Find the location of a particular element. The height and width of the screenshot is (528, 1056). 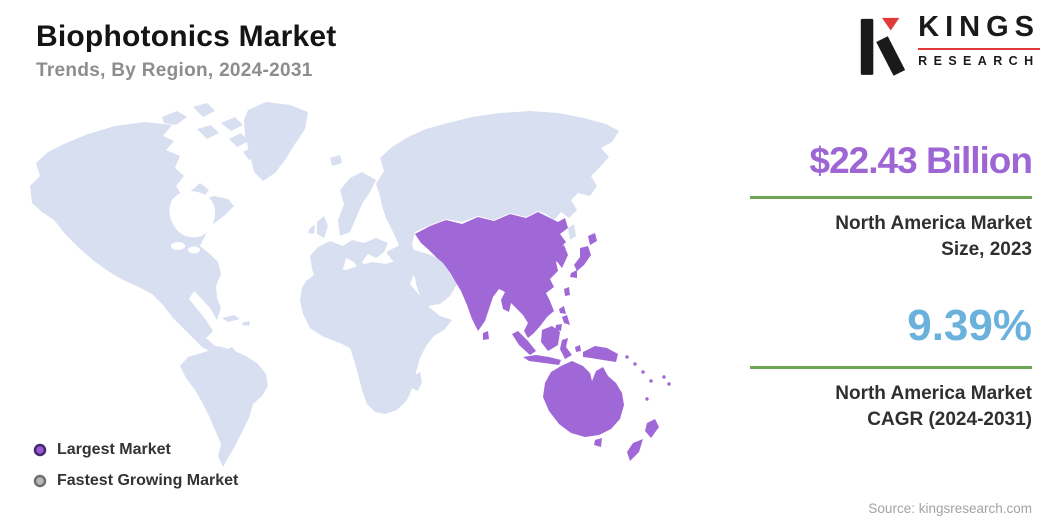

region-taiwan is located at coordinates (567, 291).